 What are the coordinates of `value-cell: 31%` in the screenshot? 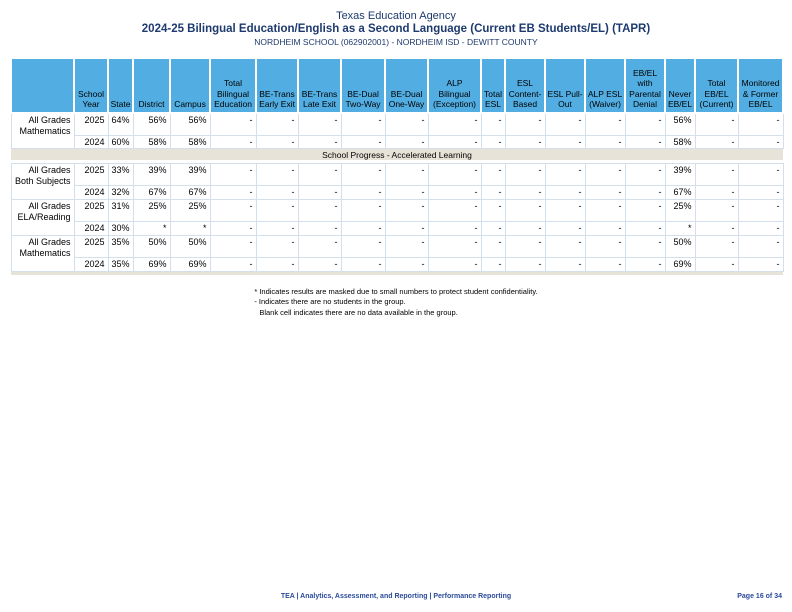 It's located at (120, 211).